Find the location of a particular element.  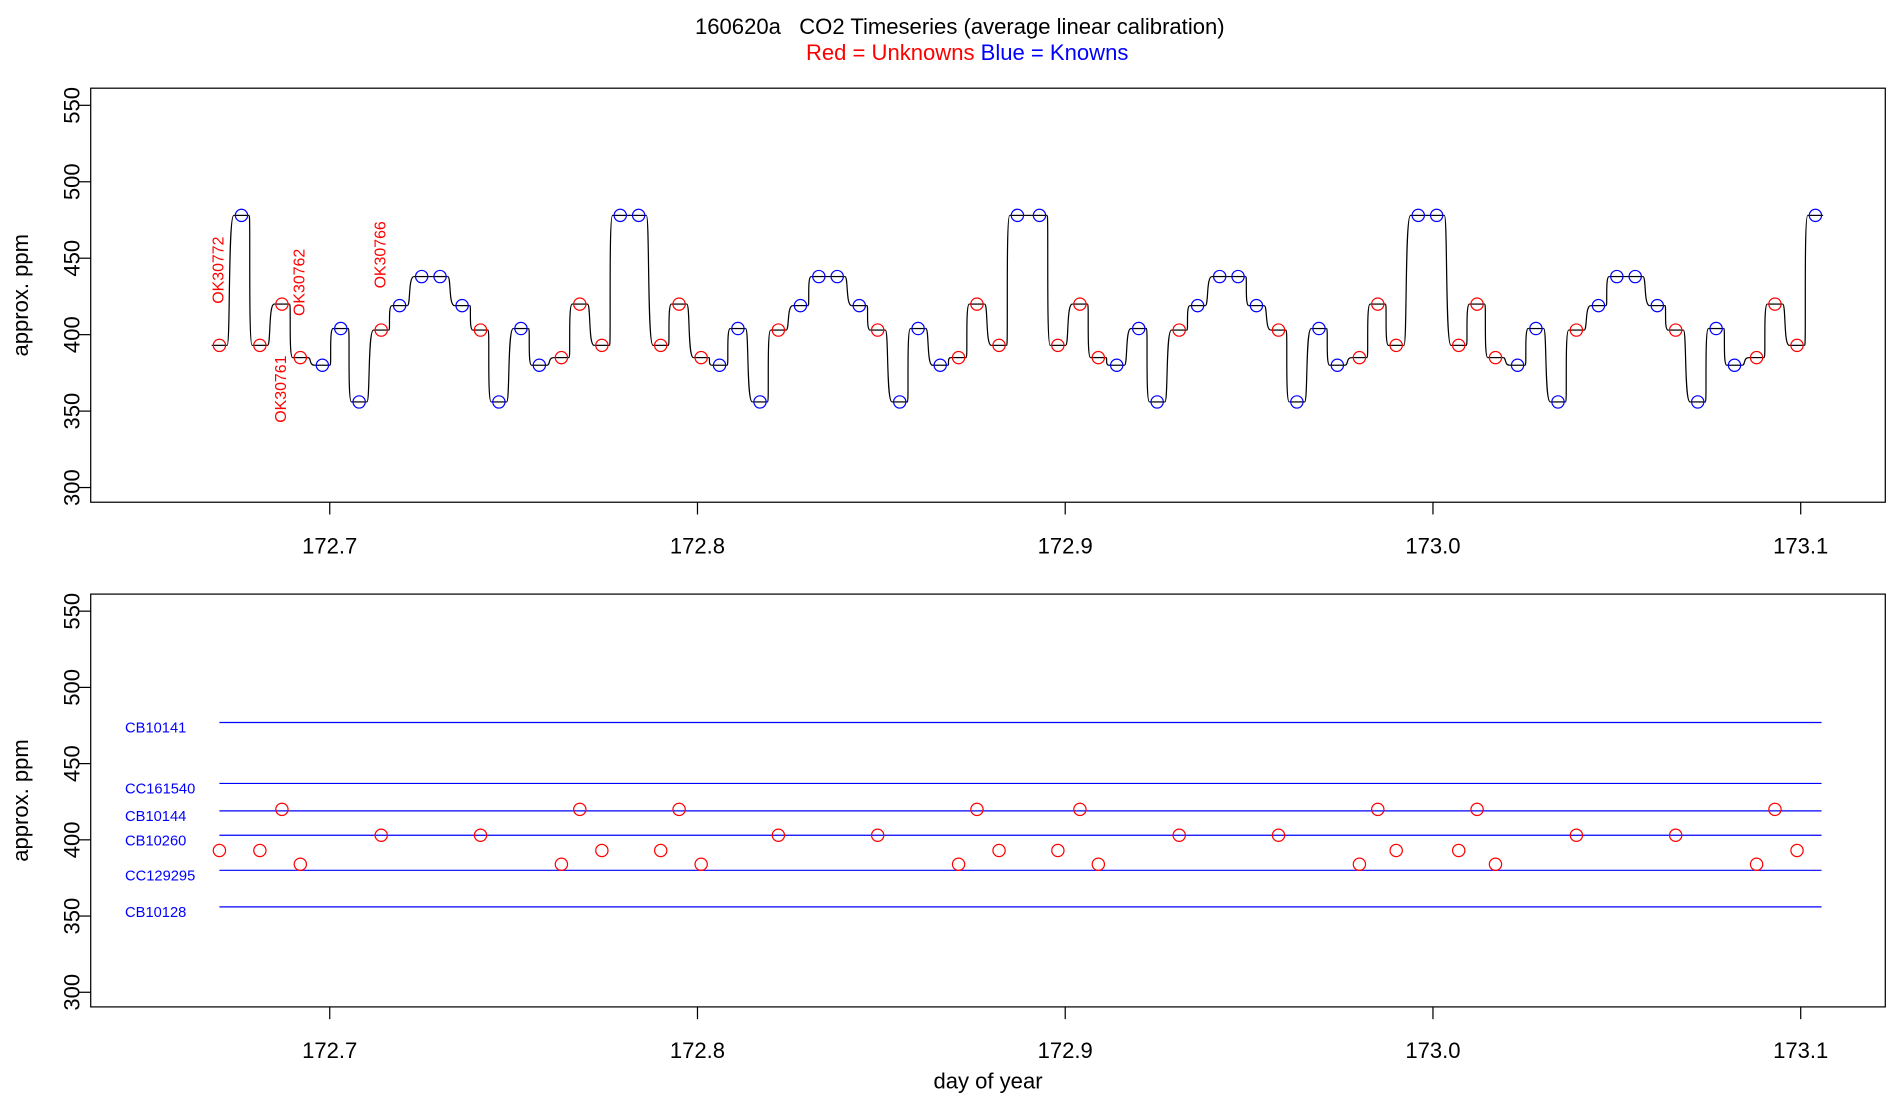

standard-label: CB10260 is located at coordinates (155, 841).